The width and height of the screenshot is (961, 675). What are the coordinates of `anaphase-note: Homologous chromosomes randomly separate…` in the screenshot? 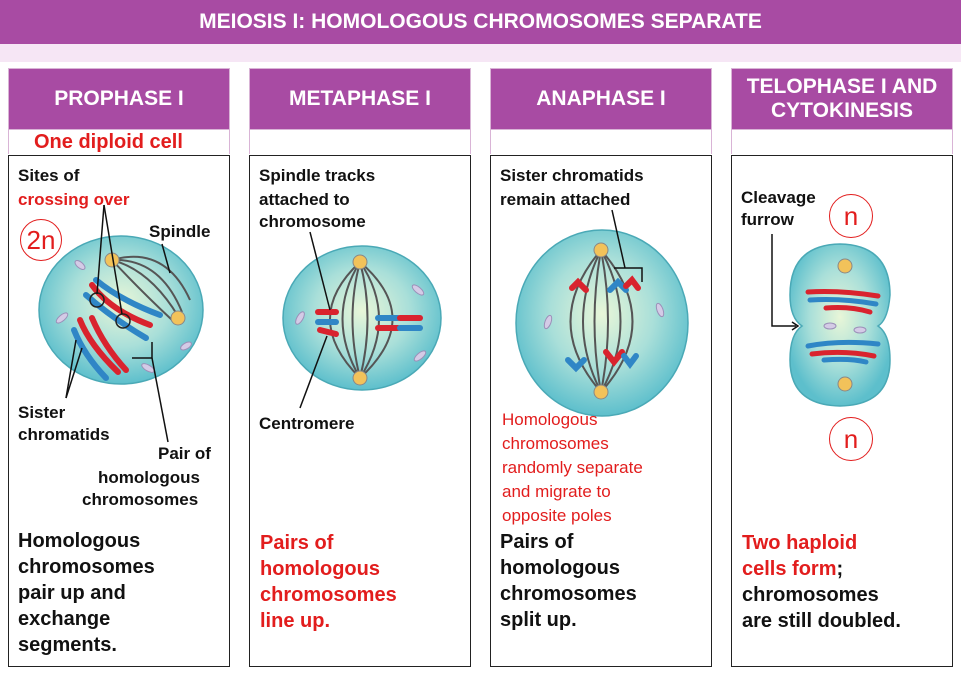 It's located at (572, 468).